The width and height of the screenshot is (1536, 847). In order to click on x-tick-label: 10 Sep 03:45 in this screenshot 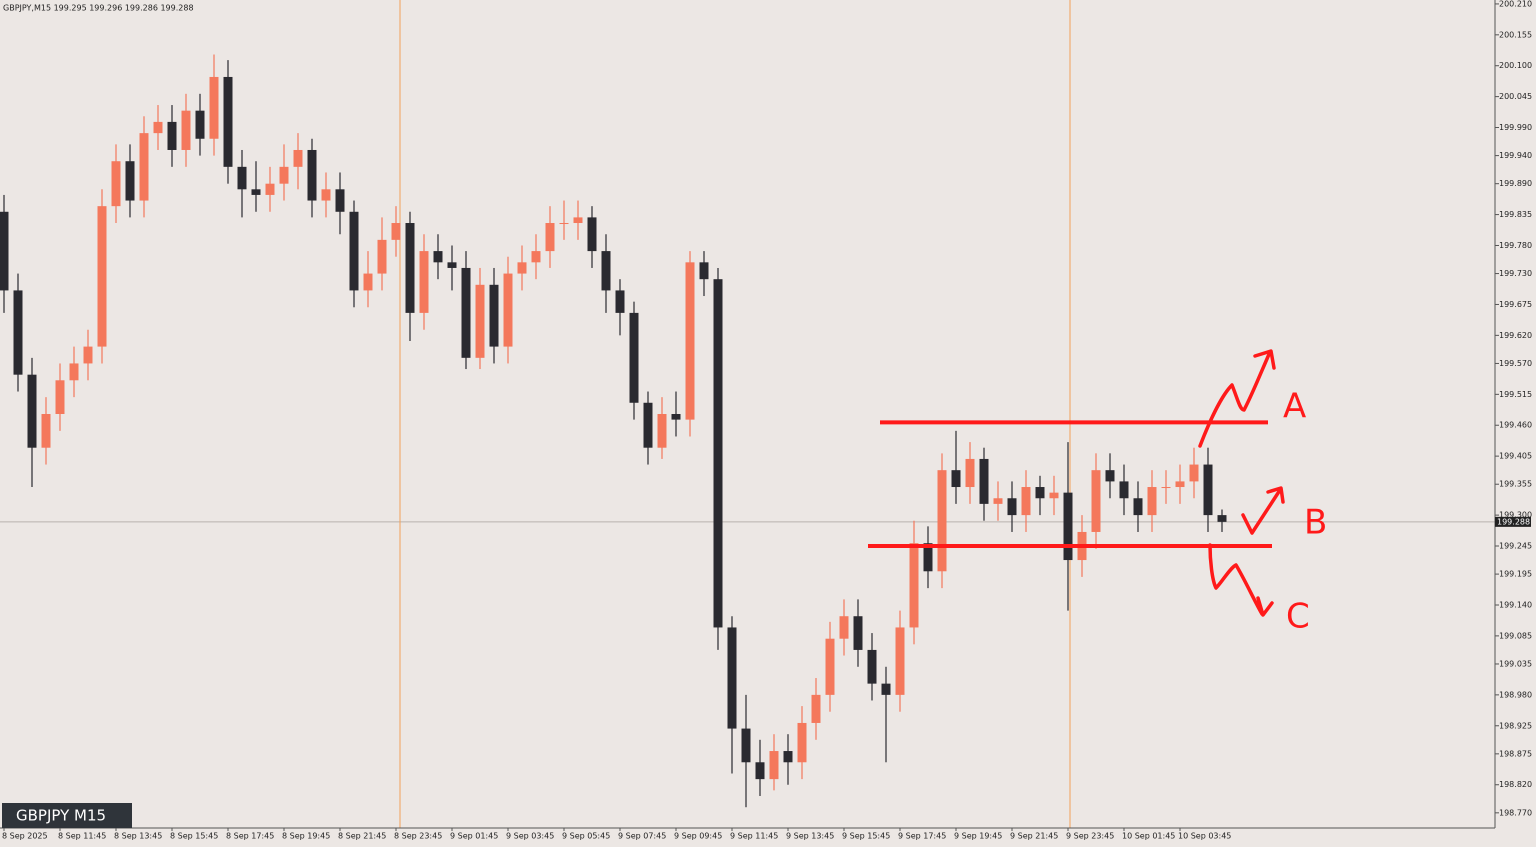, I will do `click(1204, 836)`.